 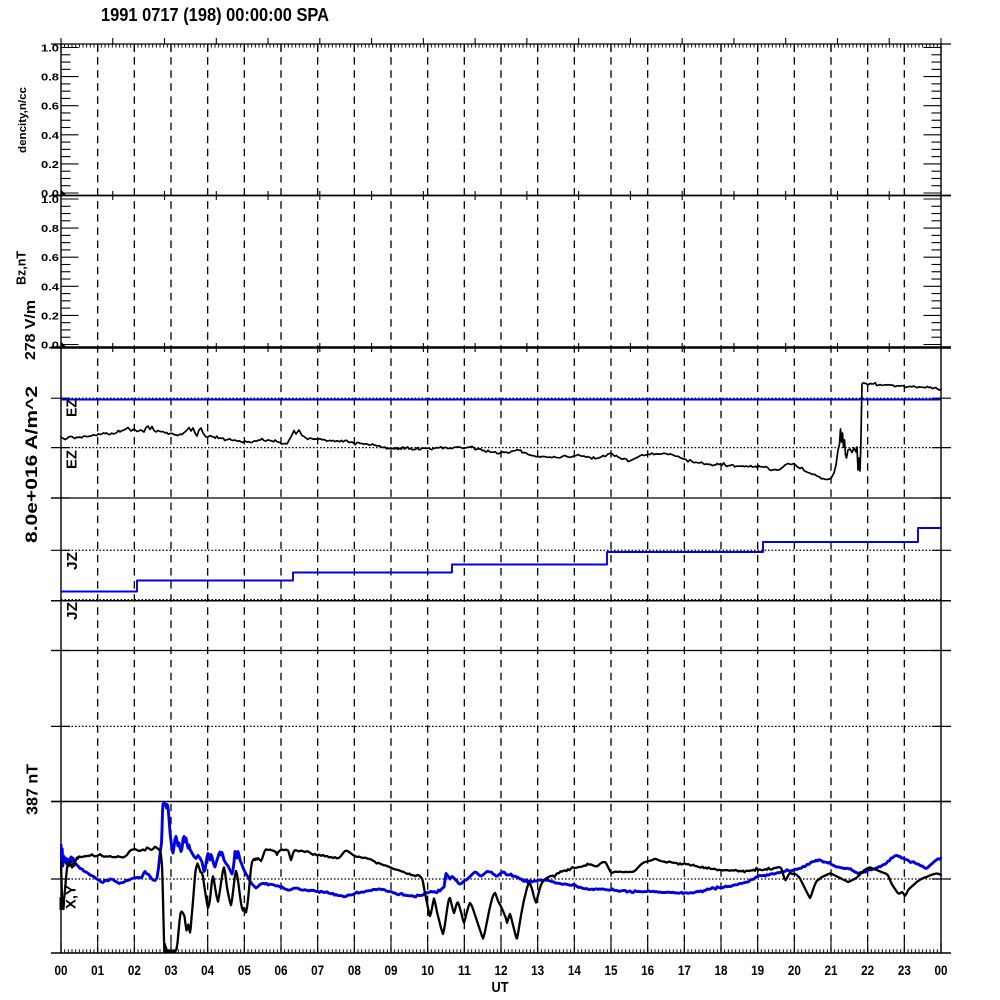 I want to click on svg-text: 08, so click(x=354, y=970).